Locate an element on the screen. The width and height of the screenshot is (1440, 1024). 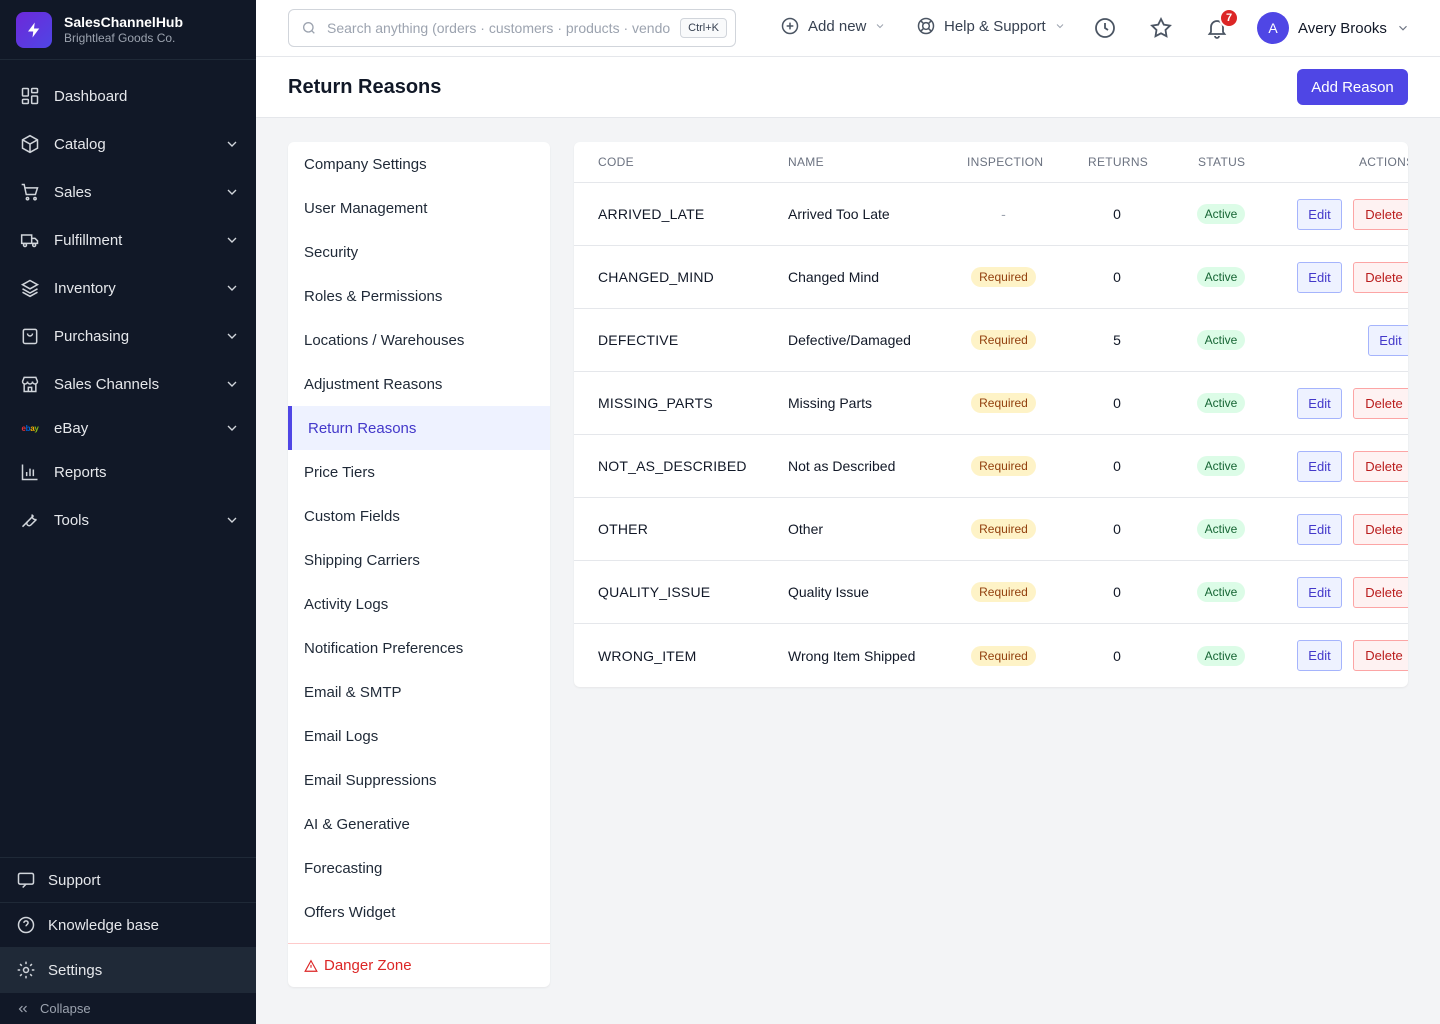
inspection-none: - is located at coordinates (1003, 214).